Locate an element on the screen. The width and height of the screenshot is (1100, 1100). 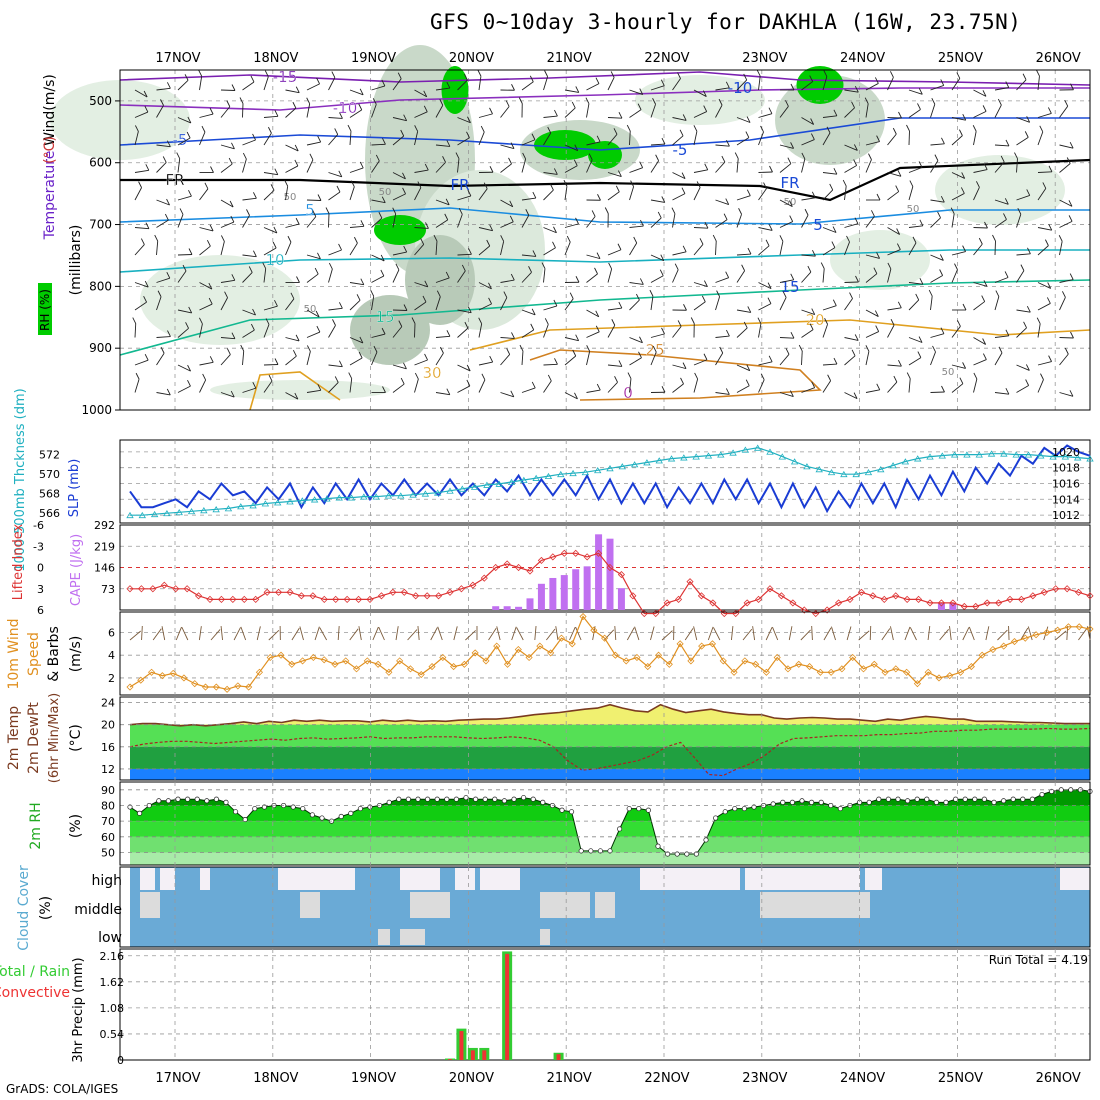
rh-ytick: 50 is located at coordinates (108, 852).